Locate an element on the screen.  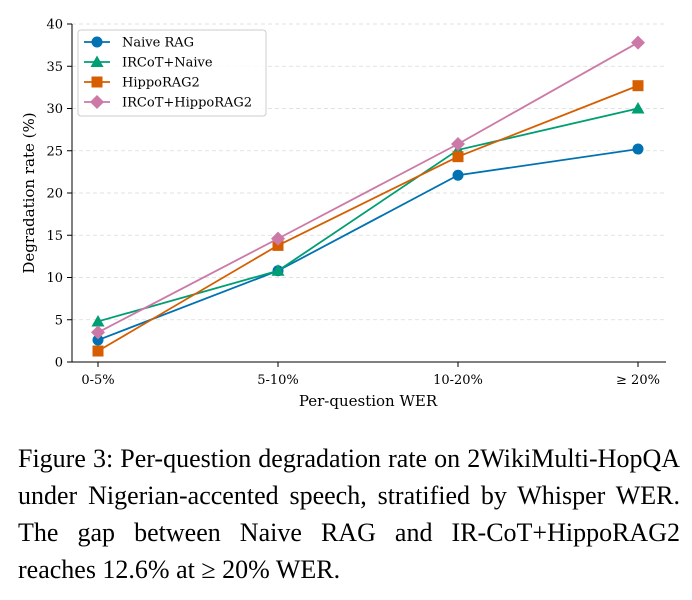
legend-box is located at coordinates (172, 73).